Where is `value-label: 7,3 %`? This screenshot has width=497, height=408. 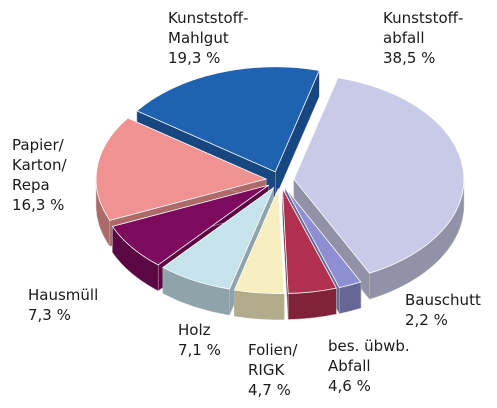
value-label: 7,3 % is located at coordinates (49, 315).